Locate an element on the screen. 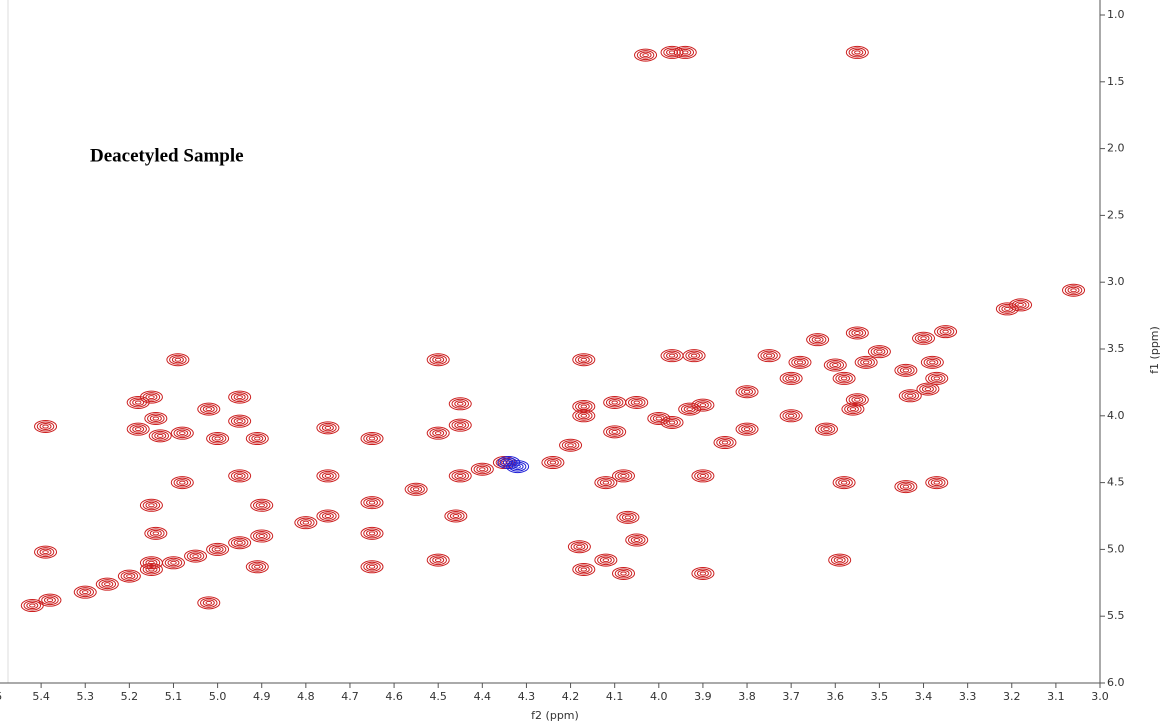 The width and height of the screenshot is (1166, 725). x-tick-label: 4.1 is located at coordinates (615, 696).